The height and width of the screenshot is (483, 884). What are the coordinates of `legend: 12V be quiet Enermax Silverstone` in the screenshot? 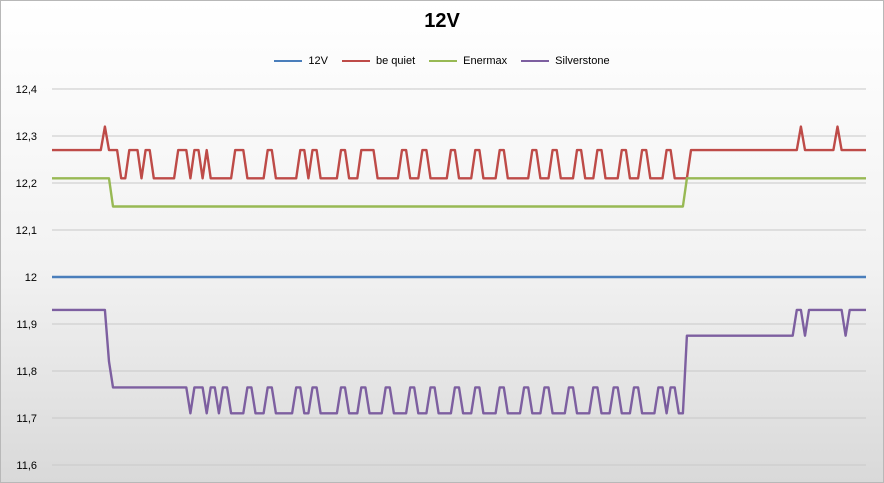 It's located at (442, 61).